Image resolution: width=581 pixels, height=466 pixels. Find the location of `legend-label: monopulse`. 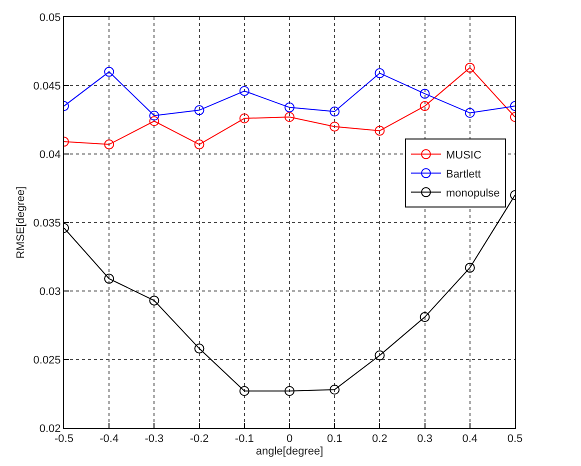

legend-label: monopulse is located at coordinates (473, 193).